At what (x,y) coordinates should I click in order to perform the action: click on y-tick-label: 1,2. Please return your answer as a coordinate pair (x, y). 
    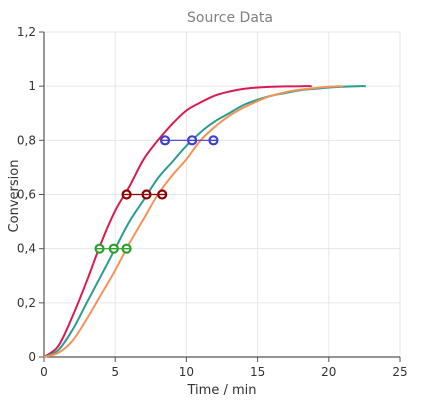
    Looking at the image, I should click on (26, 32).